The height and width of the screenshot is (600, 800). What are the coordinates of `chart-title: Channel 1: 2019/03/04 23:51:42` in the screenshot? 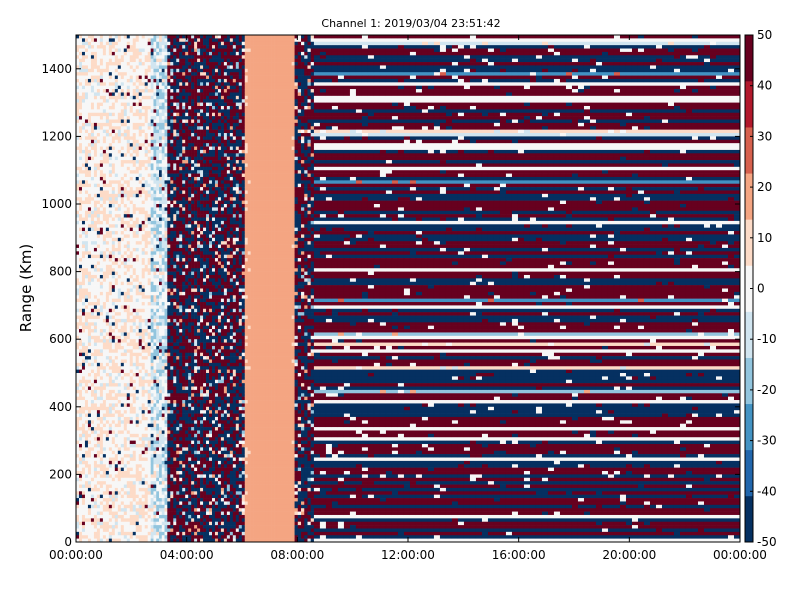 It's located at (410, 23).